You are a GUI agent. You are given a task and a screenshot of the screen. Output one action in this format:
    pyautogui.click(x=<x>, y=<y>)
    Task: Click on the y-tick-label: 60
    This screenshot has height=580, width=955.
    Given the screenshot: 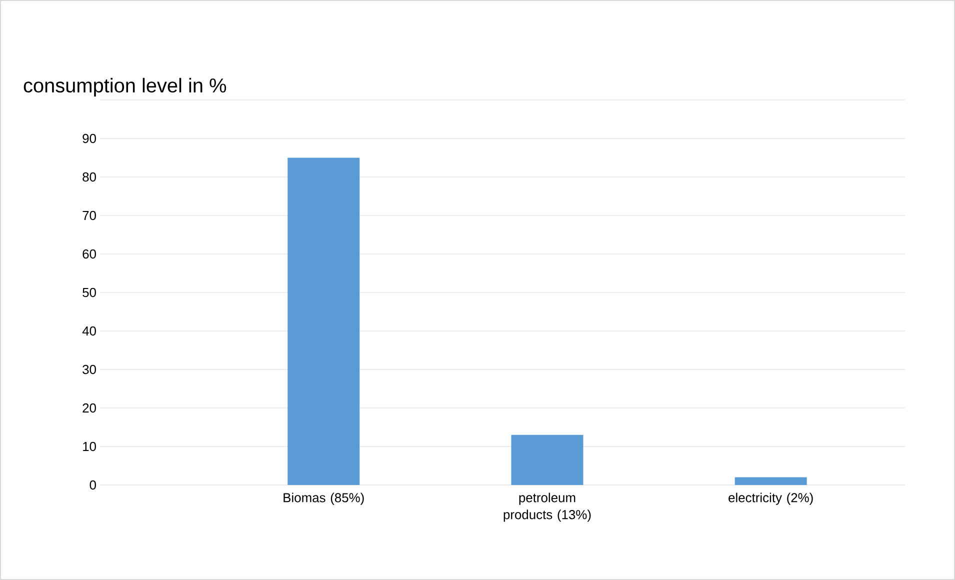 What is the action you would take?
    pyautogui.click(x=89, y=254)
    